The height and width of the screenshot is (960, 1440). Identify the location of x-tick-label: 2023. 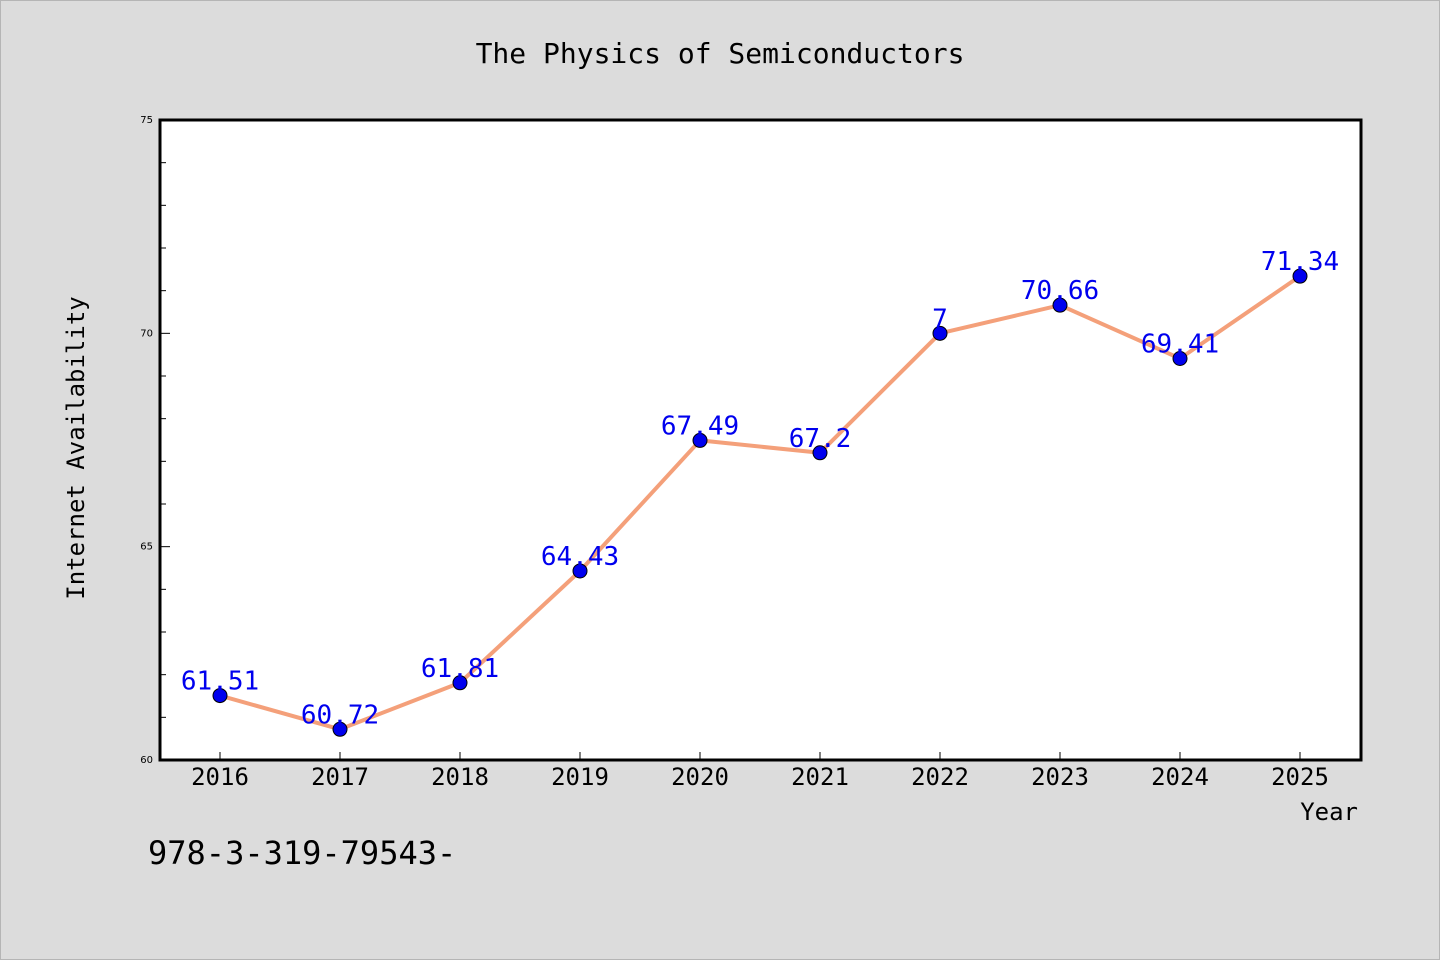
(1060, 777).